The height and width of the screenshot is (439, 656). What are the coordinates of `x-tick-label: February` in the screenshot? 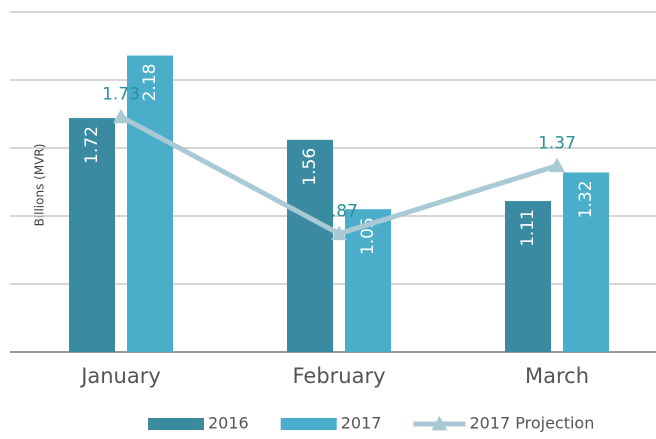 It's located at (338, 376).